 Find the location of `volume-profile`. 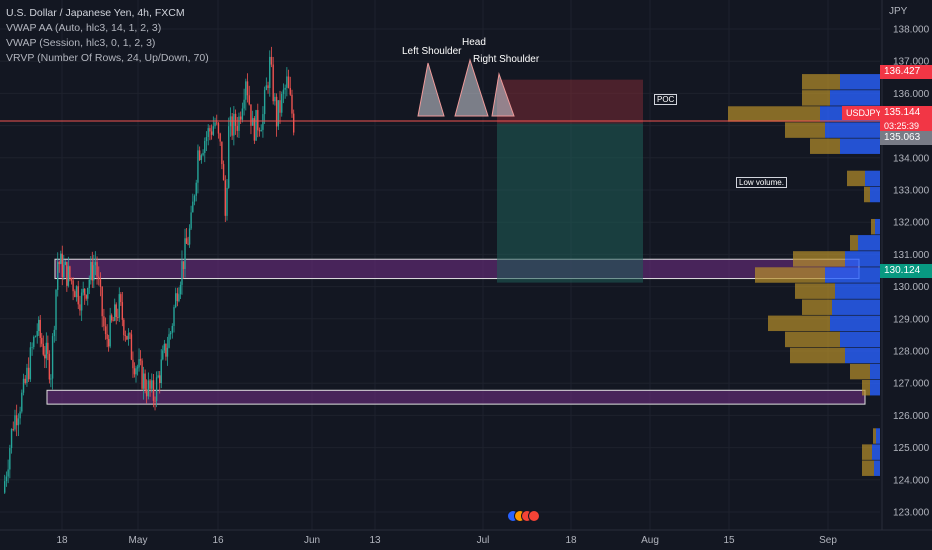

volume-profile is located at coordinates (804, 275).